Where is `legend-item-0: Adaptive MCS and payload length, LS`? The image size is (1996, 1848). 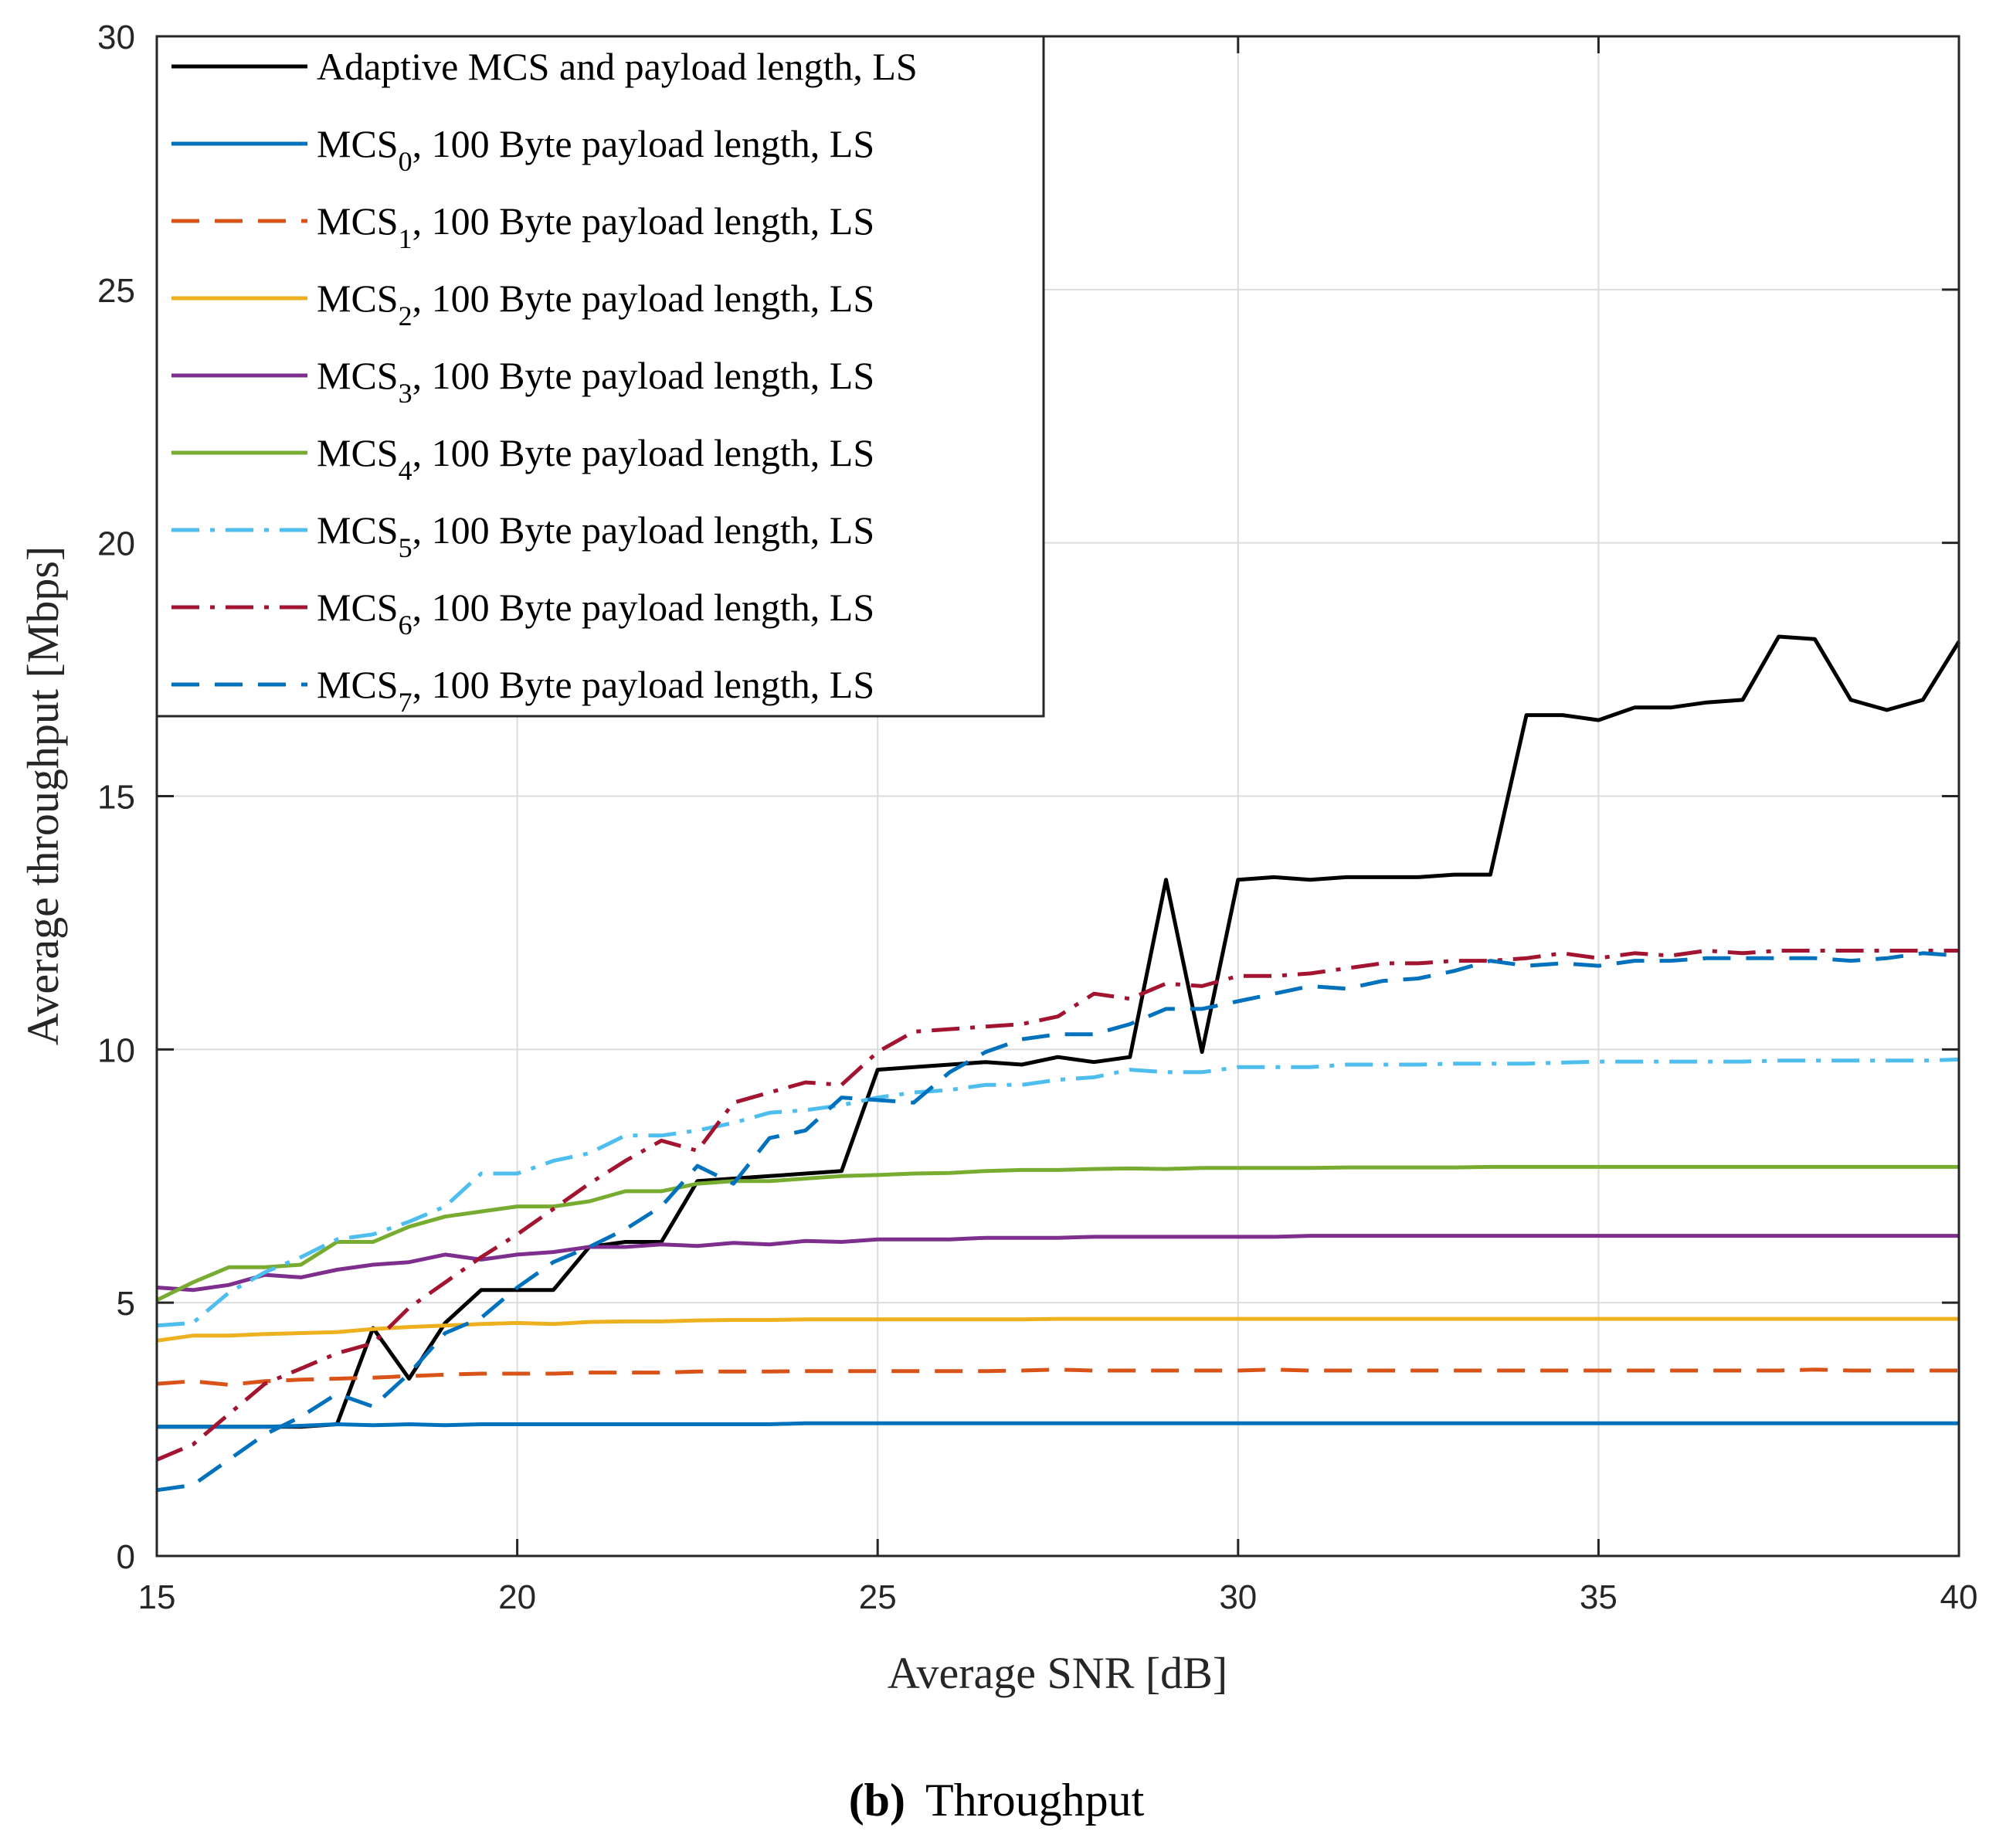
legend-item-0: Adaptive MCS and payload length, LS is located at coordinates (544, 66).